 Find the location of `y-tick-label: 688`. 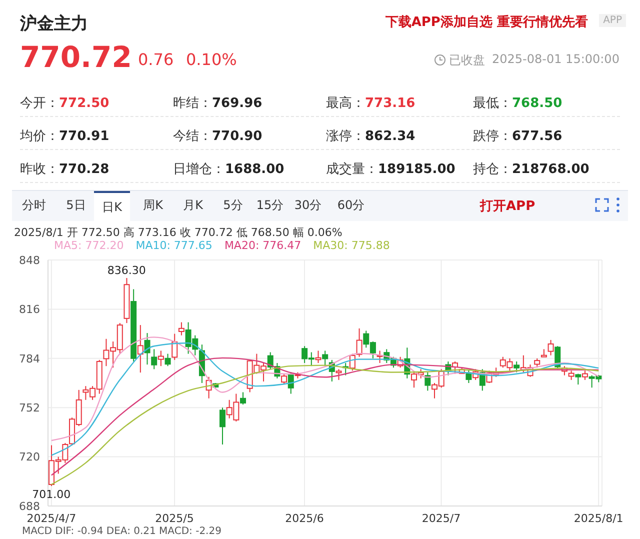

y-tick-label: 688 is located at coordinates (29, 506).